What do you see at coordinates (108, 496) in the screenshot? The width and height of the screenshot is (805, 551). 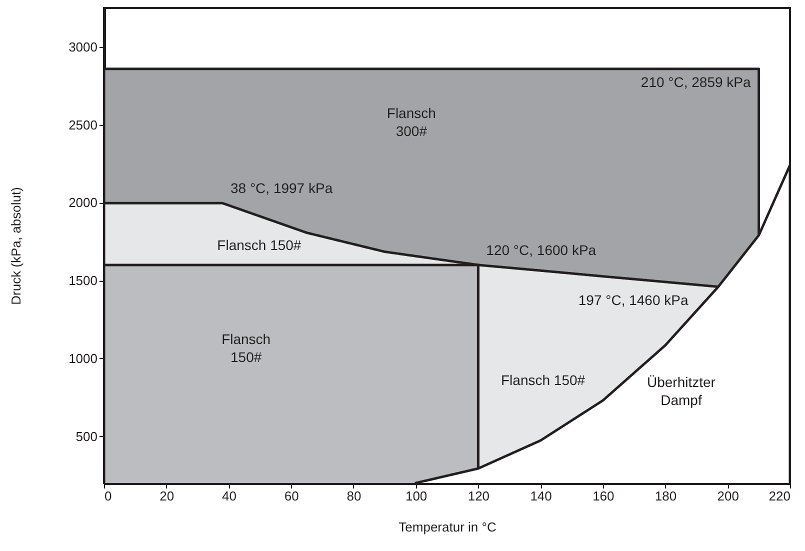 I see `x-tick-label: 0` at bounding box center [108, 496].